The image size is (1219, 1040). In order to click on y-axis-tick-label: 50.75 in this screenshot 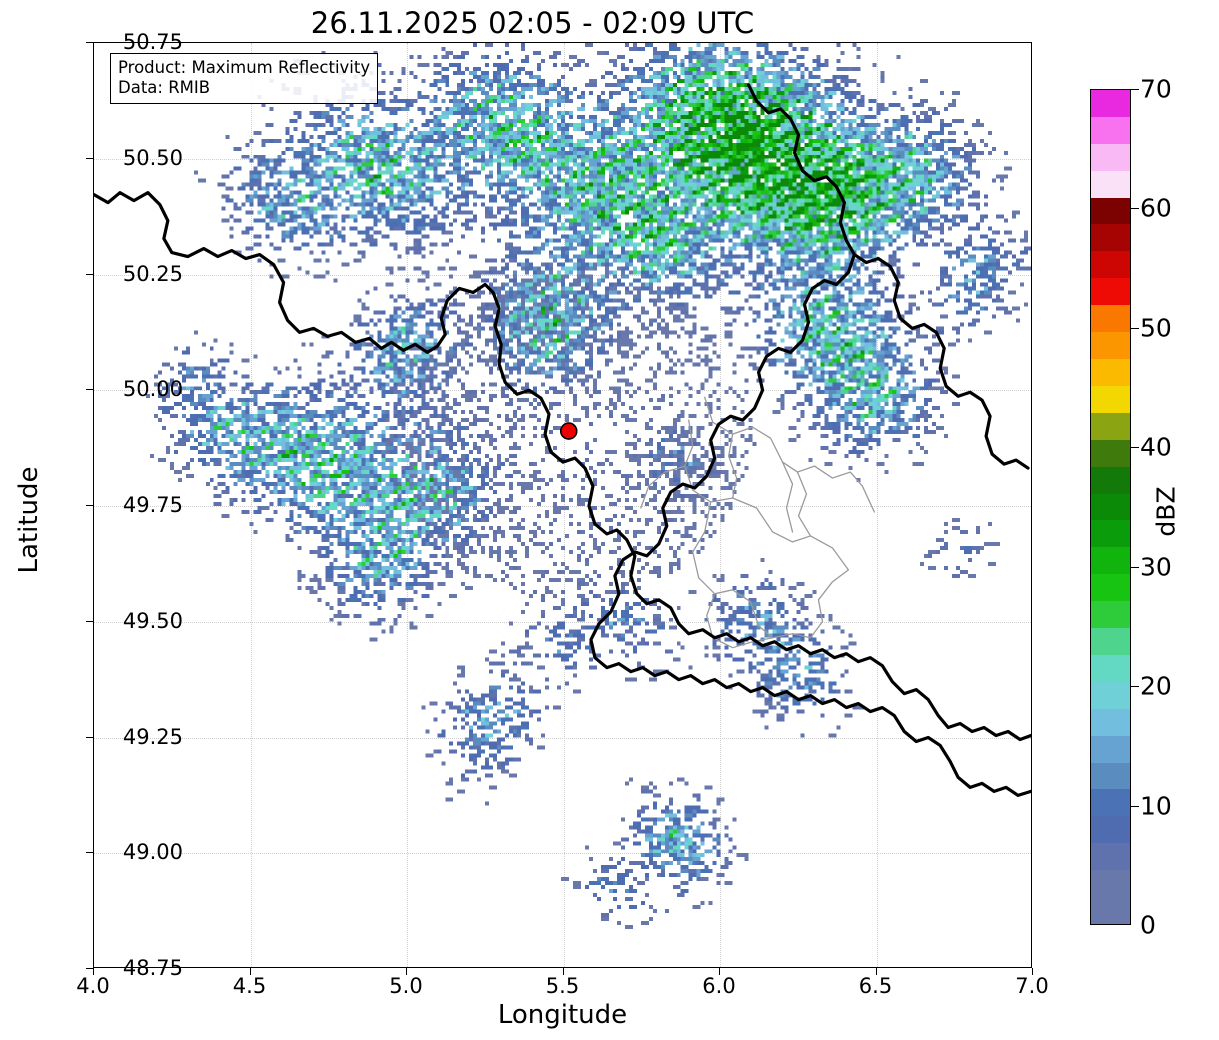, I will do `click(152, 42)`.